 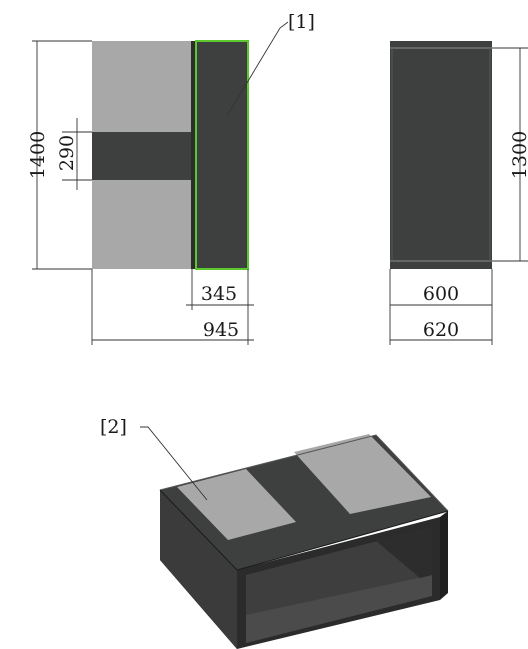 What do you see at coordinates (67, 153) in the screenshot?
I see `dimension-bar-height: 290` at bounding box center [67, 153].